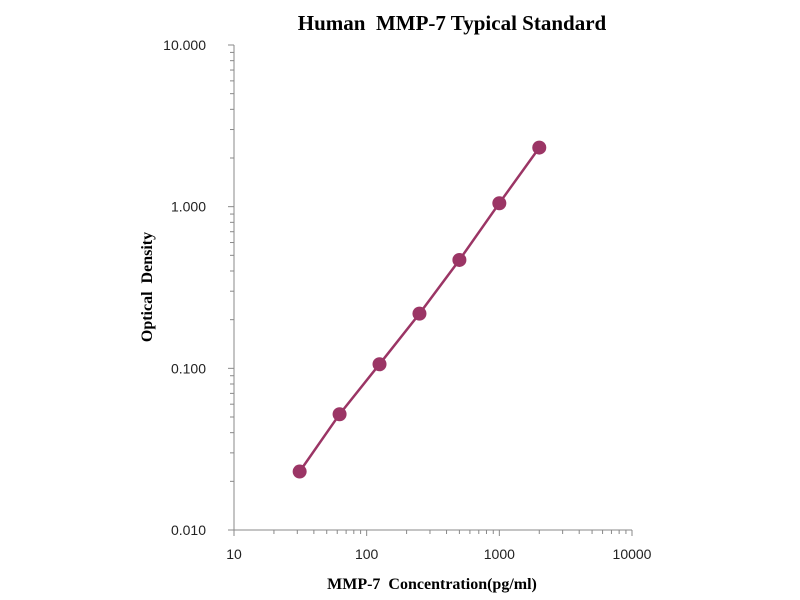 The width and height of the screenshot is (800, 600). What do you see at coordinates (231, 287) in the screenshot?
I see `y-axis-ticks` at bounding box center [231, 287].